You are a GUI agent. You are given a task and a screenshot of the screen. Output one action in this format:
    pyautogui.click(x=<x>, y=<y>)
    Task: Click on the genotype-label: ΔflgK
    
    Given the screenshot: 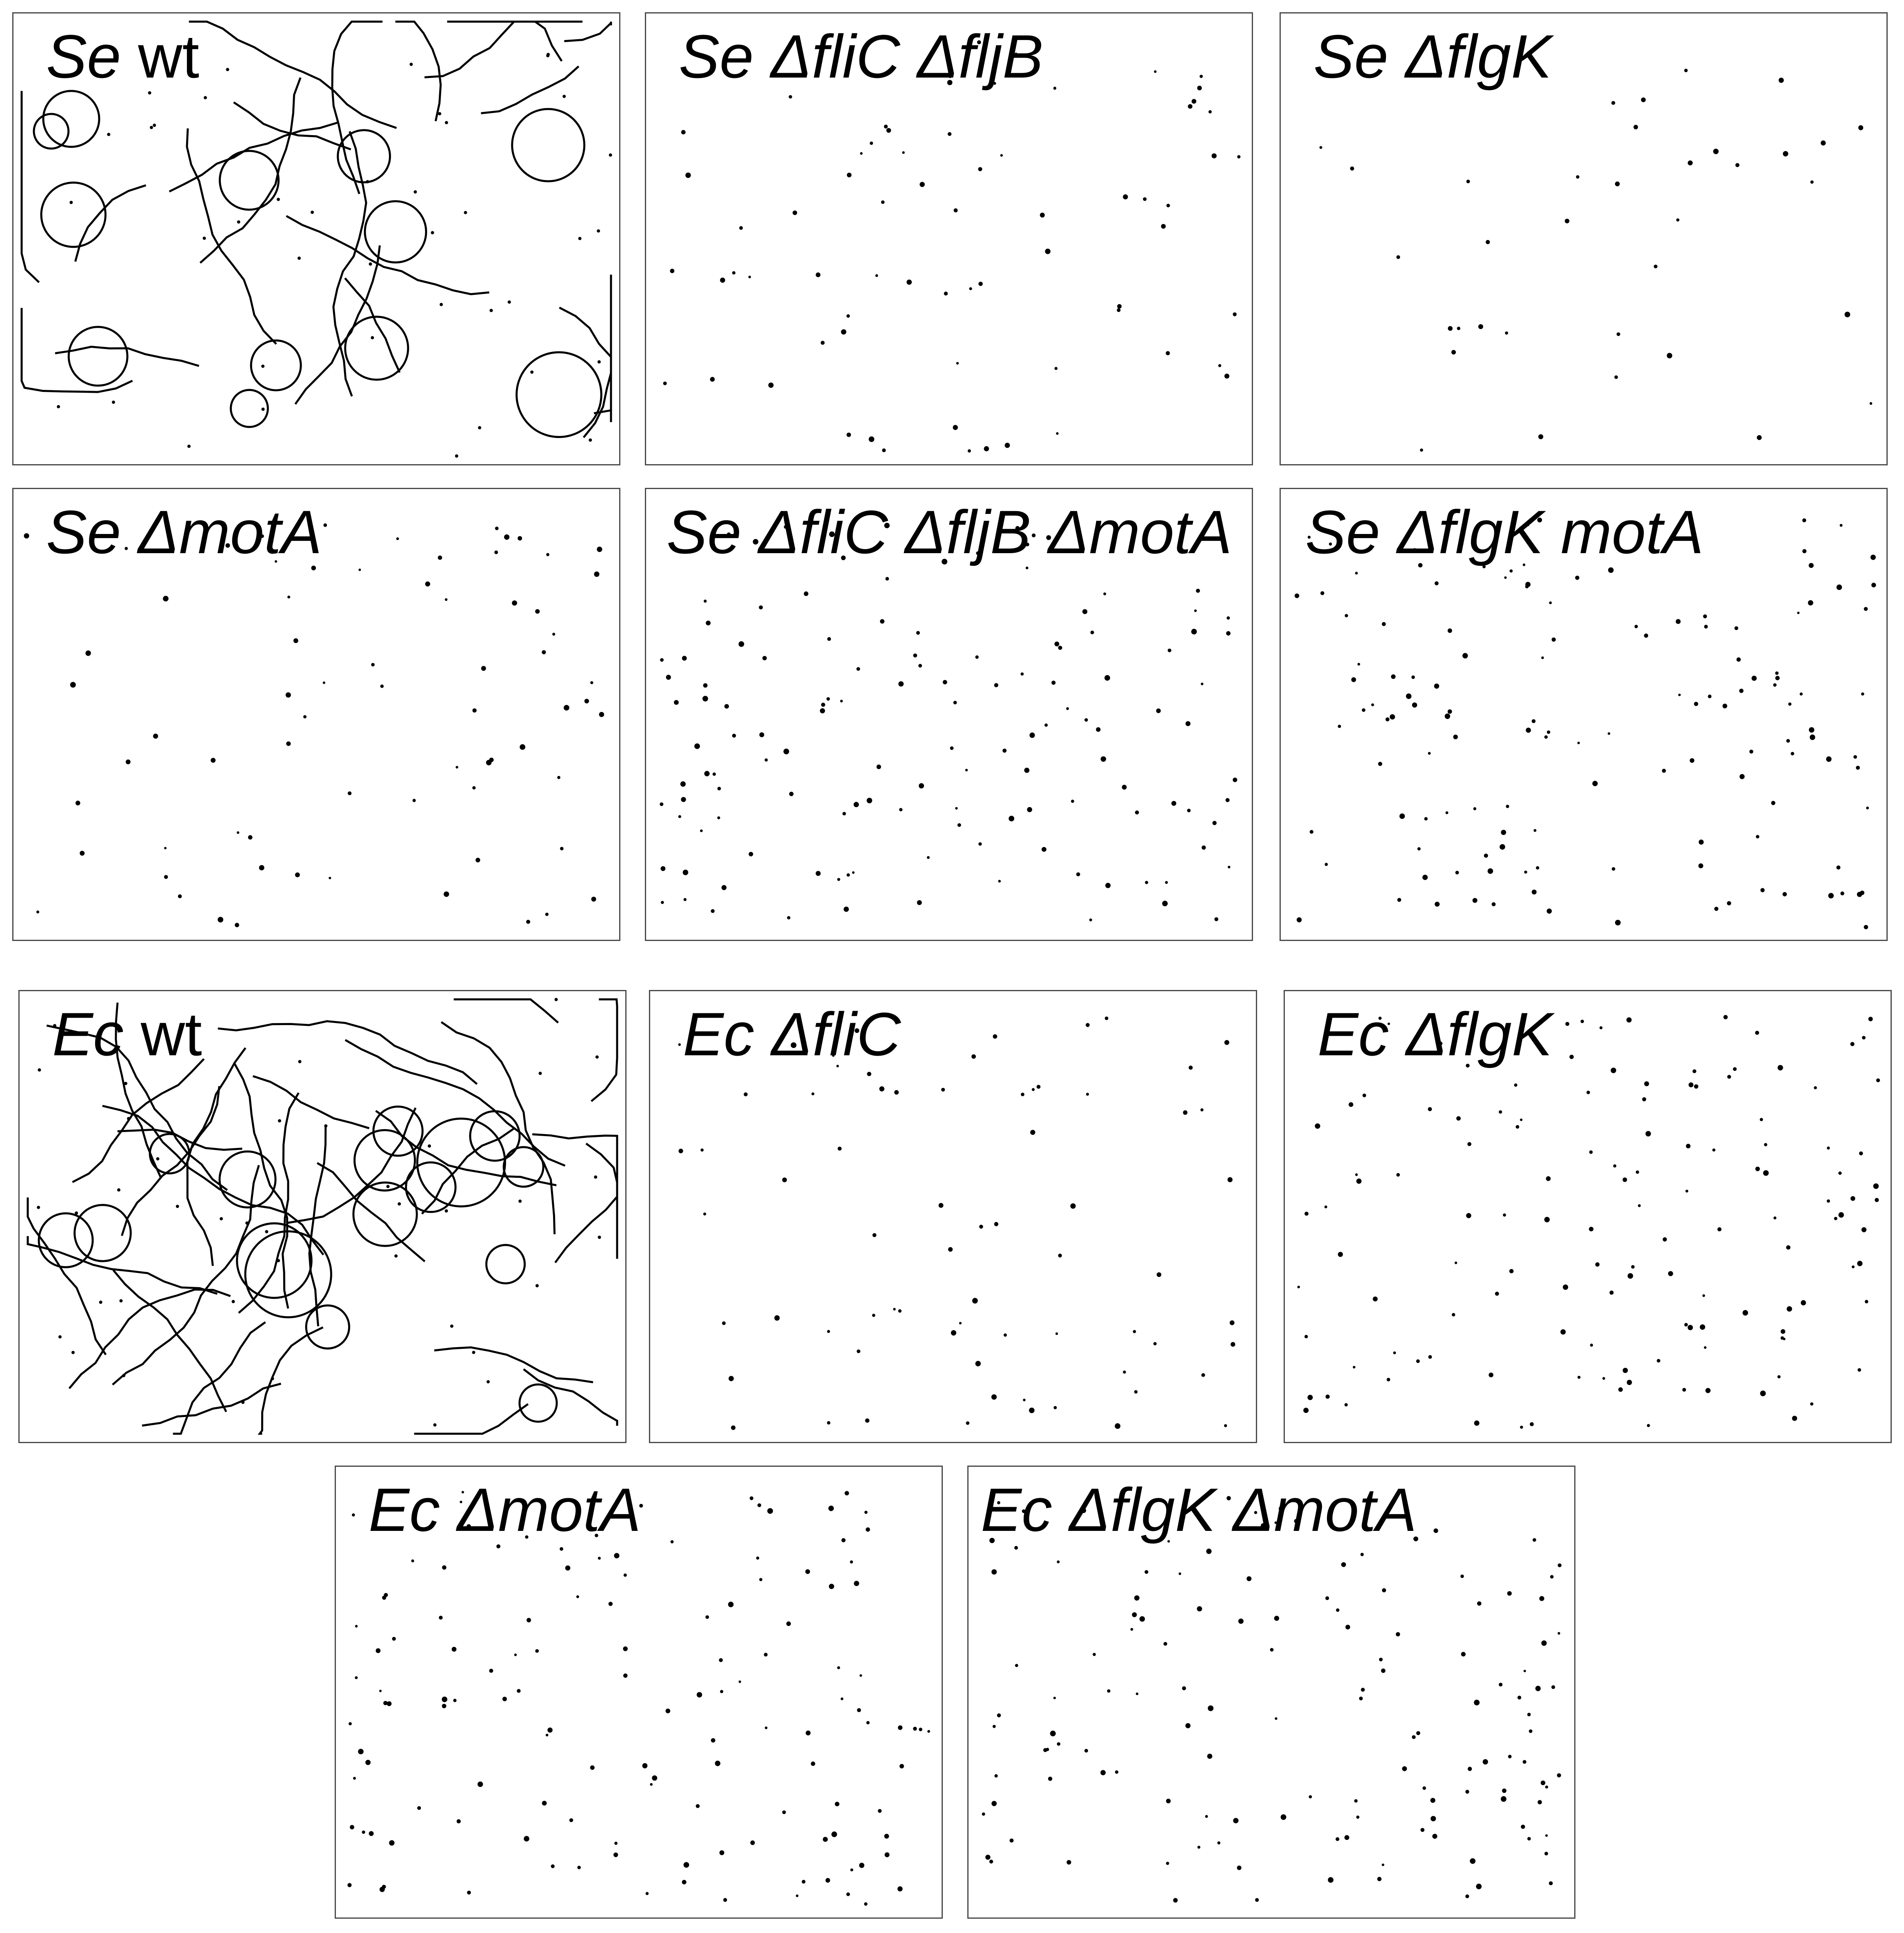 What is the action you would take?
    pyautogui.click(x=1480, y=1034)
    